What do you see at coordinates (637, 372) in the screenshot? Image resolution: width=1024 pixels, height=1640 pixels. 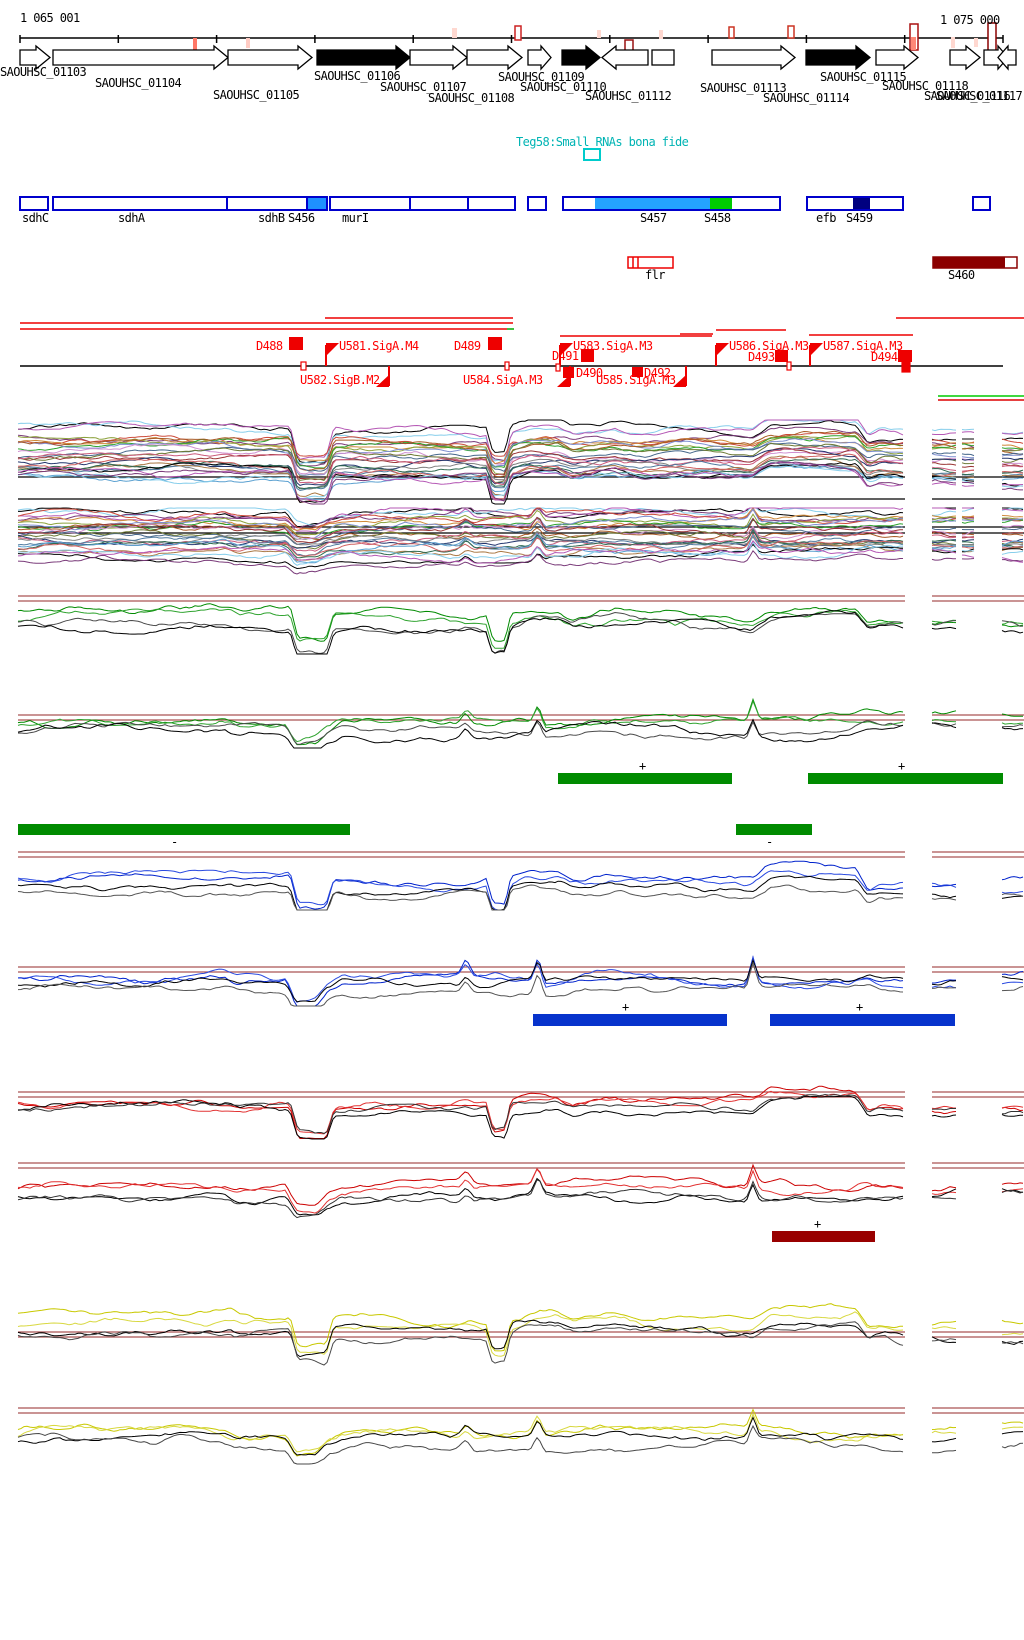 I see `terminator-mark-D492` at bounding box center [637, 372].